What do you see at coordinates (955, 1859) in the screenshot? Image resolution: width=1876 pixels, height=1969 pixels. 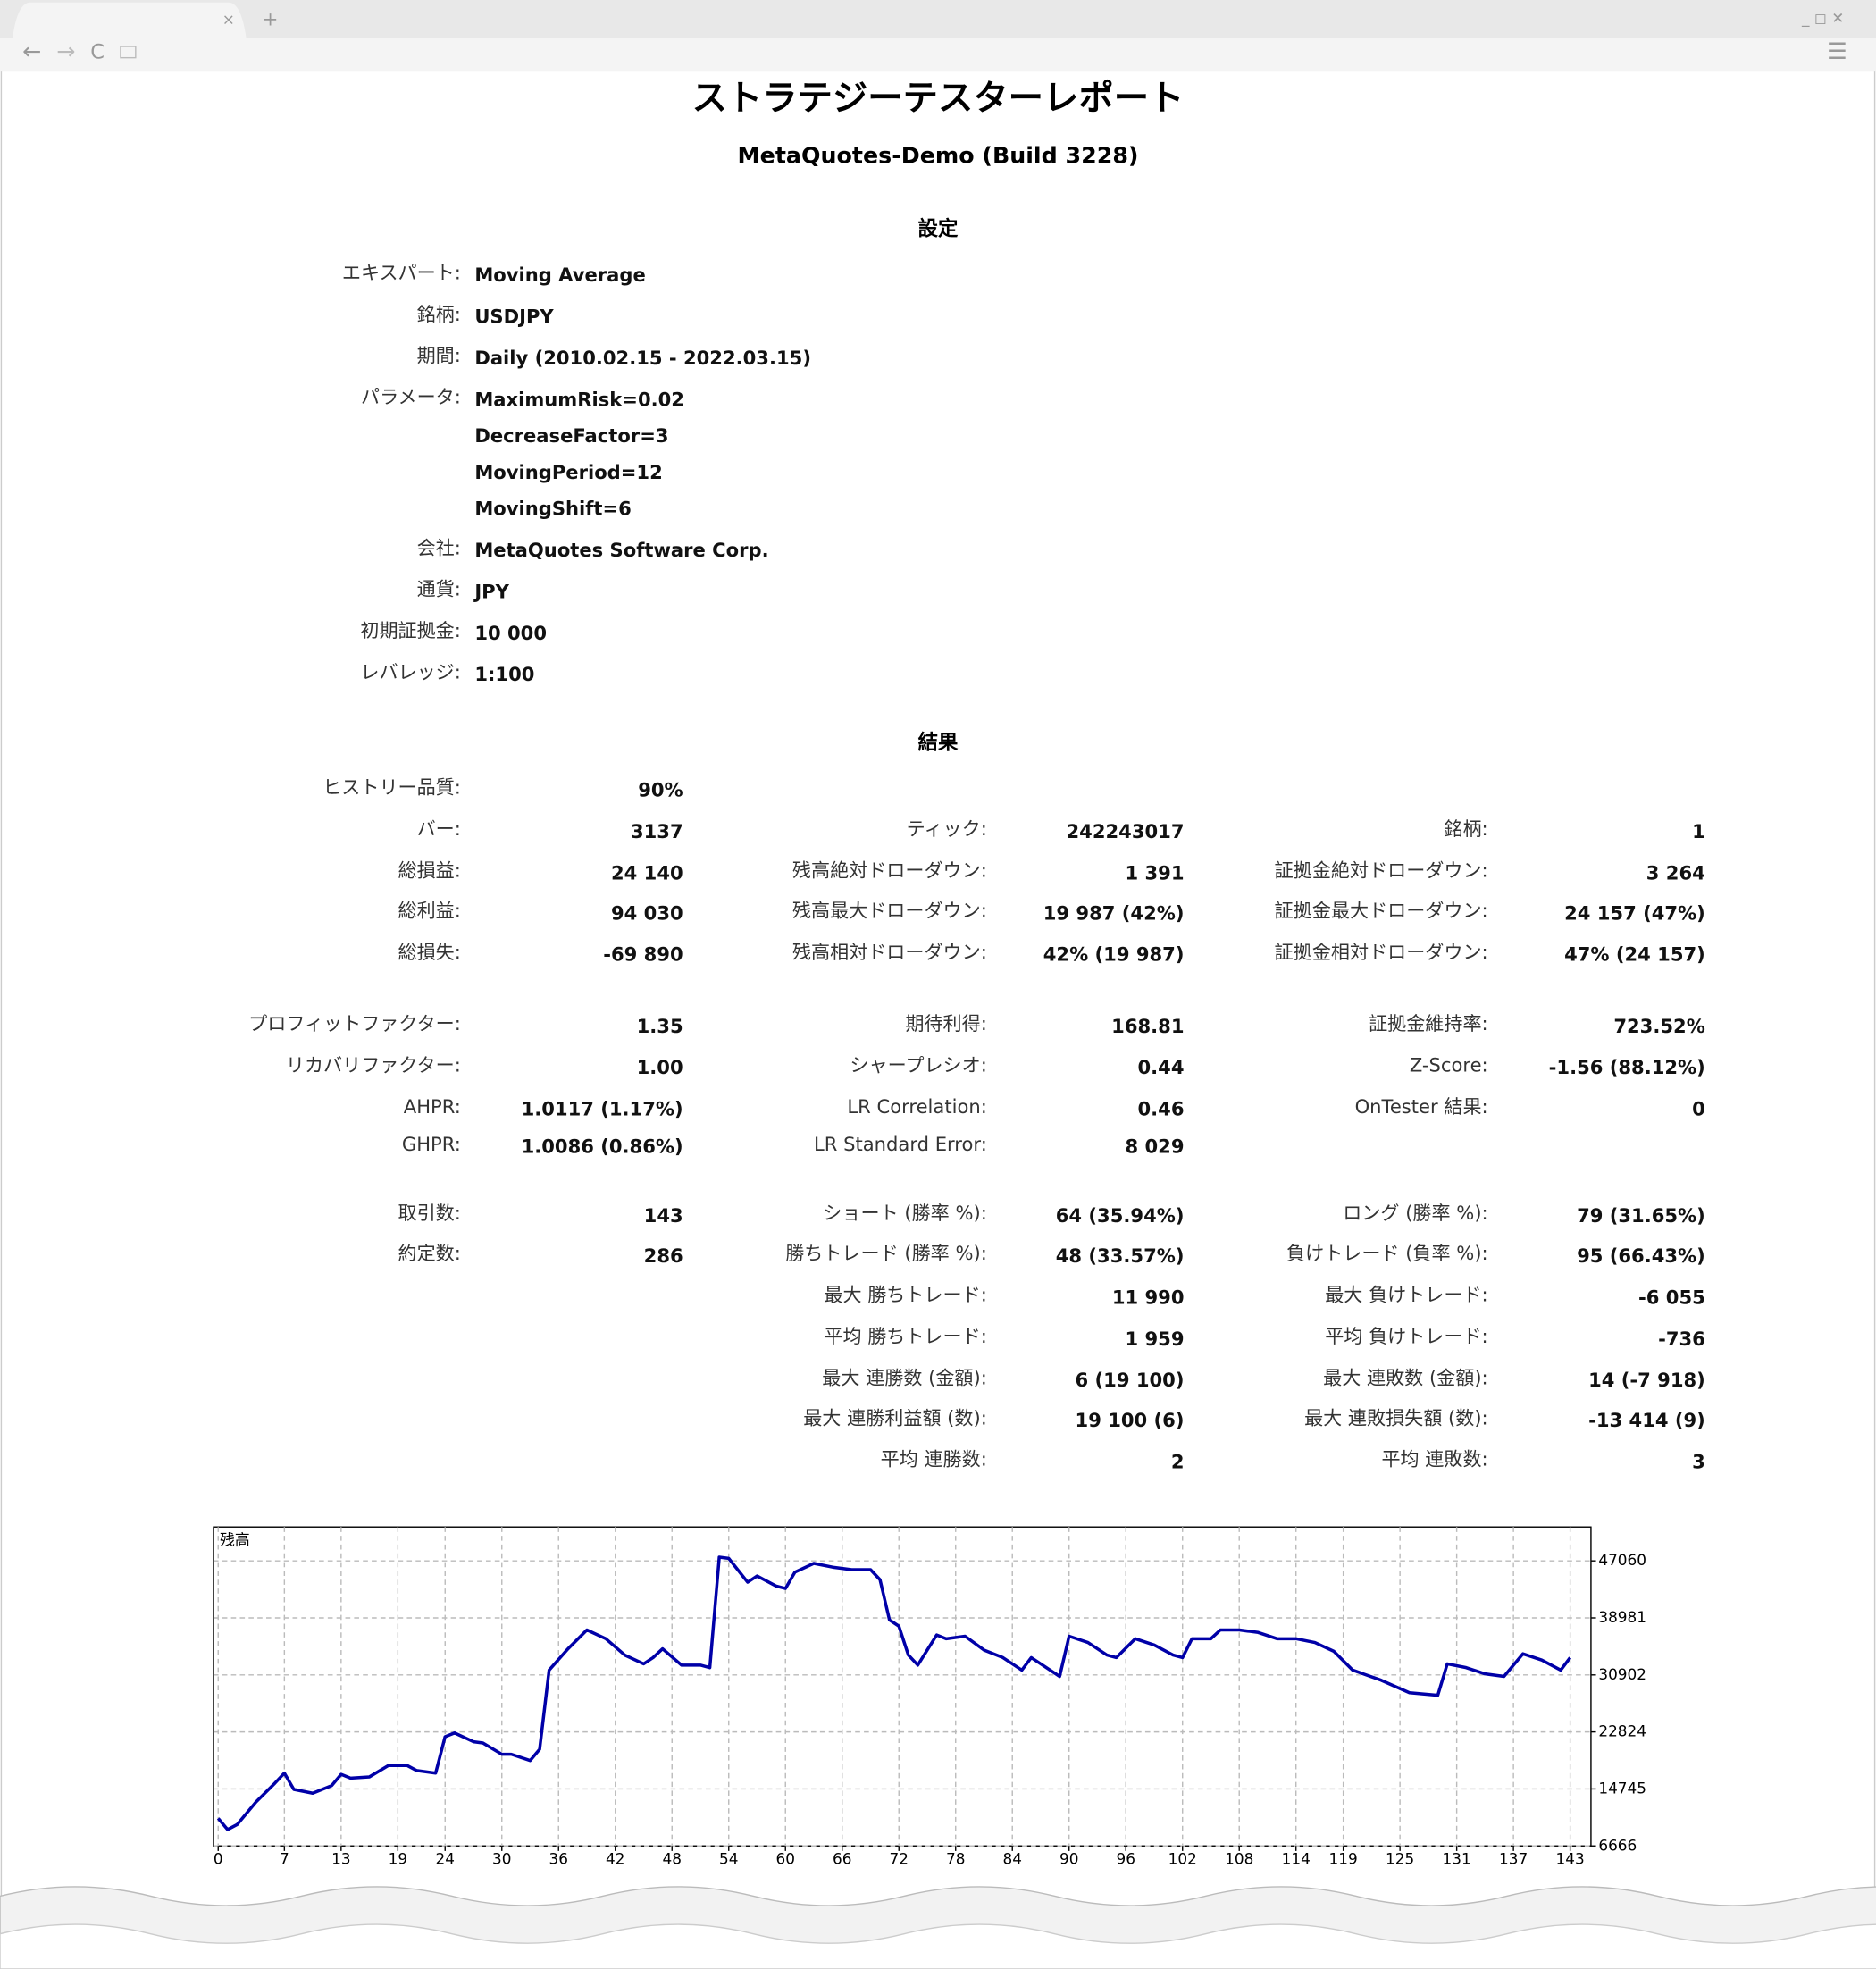 I see `x-tick-label: 78` at bounding box center [955, 1859].